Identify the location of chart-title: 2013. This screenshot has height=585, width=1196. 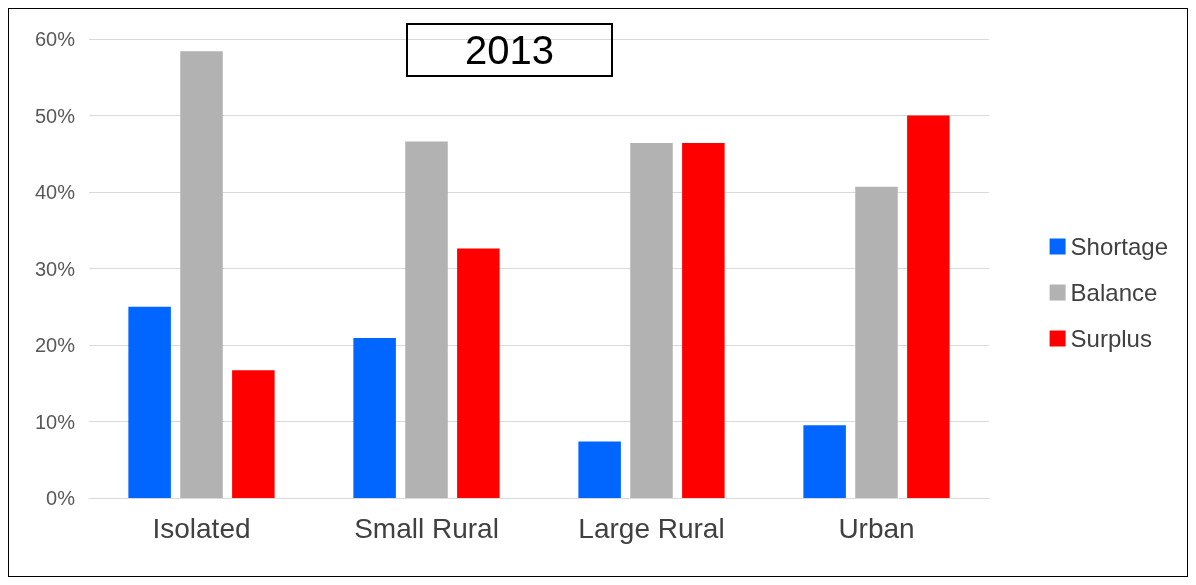
(509, 50).